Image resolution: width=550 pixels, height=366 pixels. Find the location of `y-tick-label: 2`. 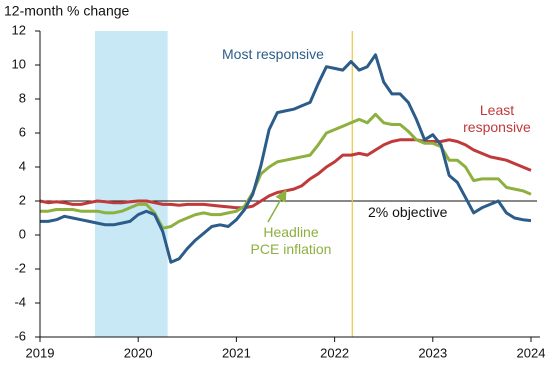

y-tick-label: 2 is located at coordinates (22, 199).